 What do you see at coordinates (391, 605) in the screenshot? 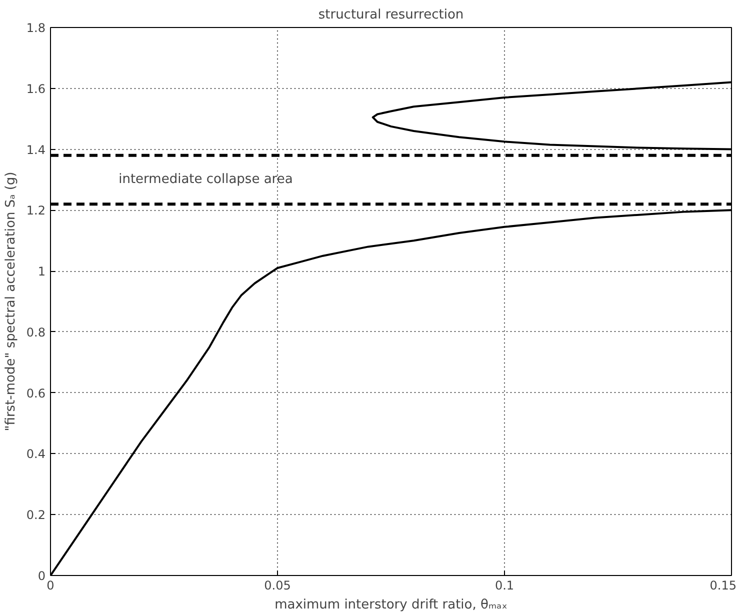
I see `x-axis-title: maximum interstory drift ratio, θₘₐₓ` at bounding box center [391, 605].